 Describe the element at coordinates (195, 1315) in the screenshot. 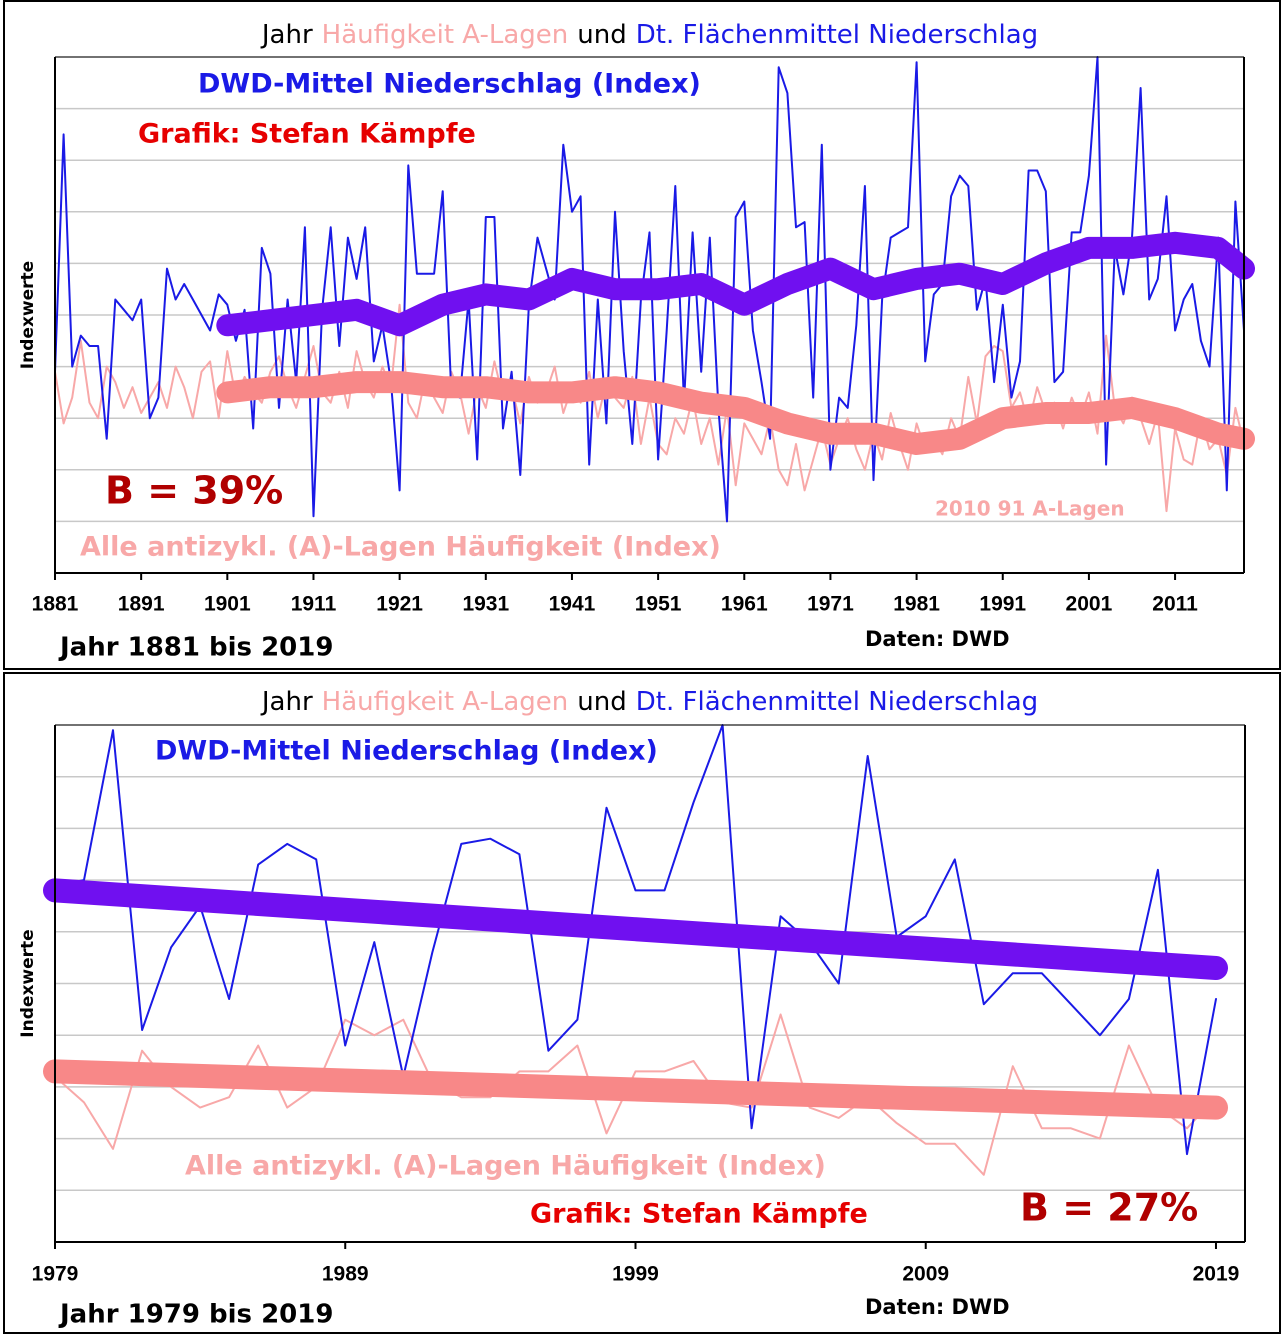

I see `annotation: Jahr 1979 bis 2019` at that location.